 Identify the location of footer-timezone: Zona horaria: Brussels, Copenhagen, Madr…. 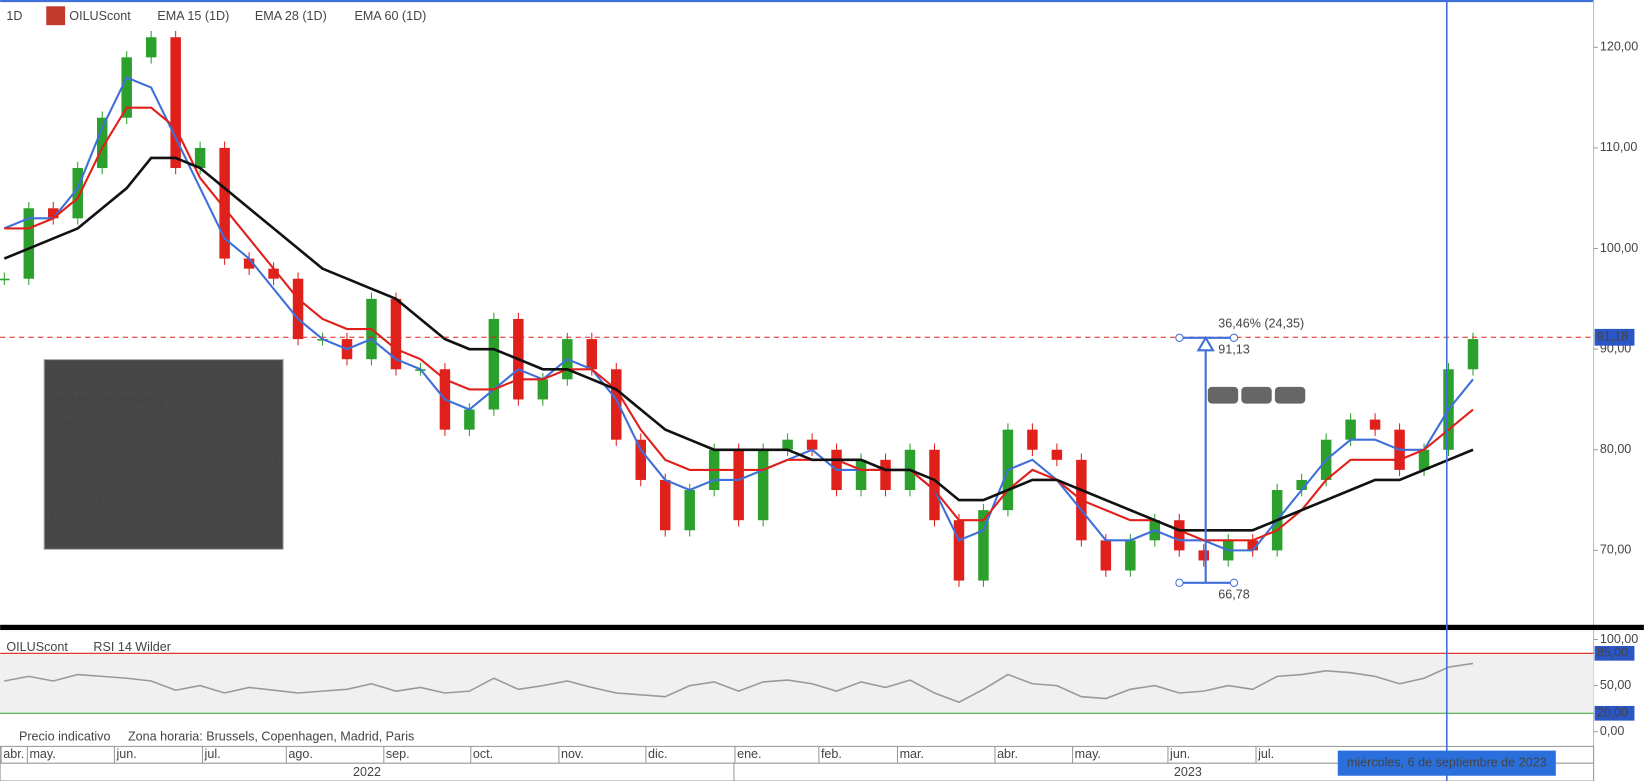
(271, 736).